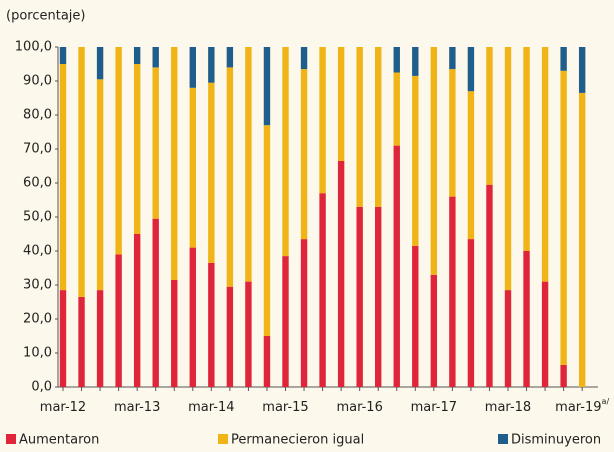 Image resolution: width=614 pixels, height=452 pixels. I want to click on x-tick-superscript: a/, so click(606, 401).